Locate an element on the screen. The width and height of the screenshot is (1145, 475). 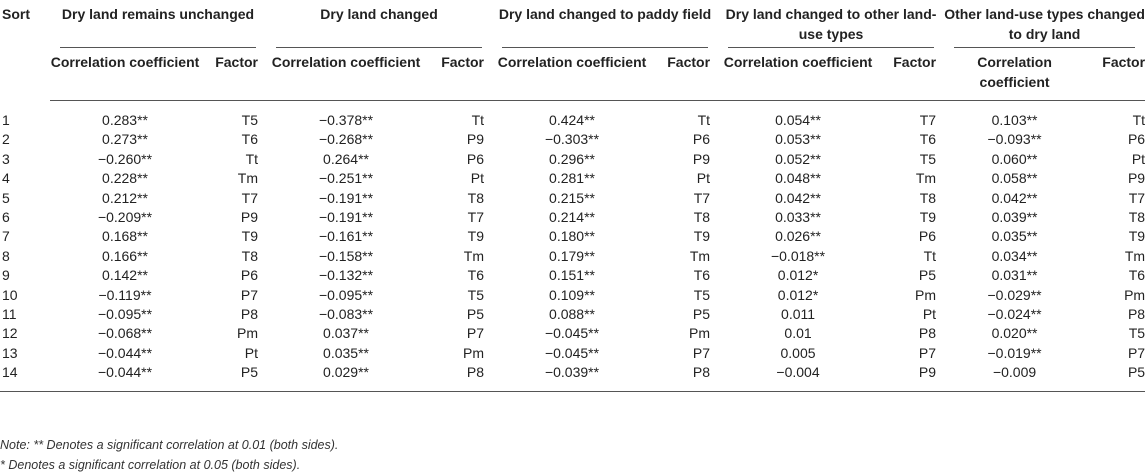
correlation-cell: 0.01 is located at coordinates (798, 333).